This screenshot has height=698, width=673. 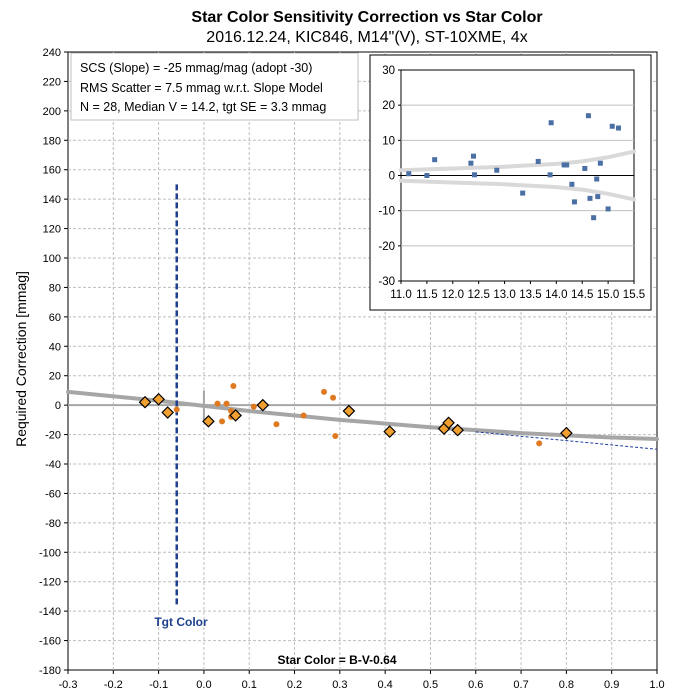 I want to click on y-tick-label: 20, so click(x=55, y=377).